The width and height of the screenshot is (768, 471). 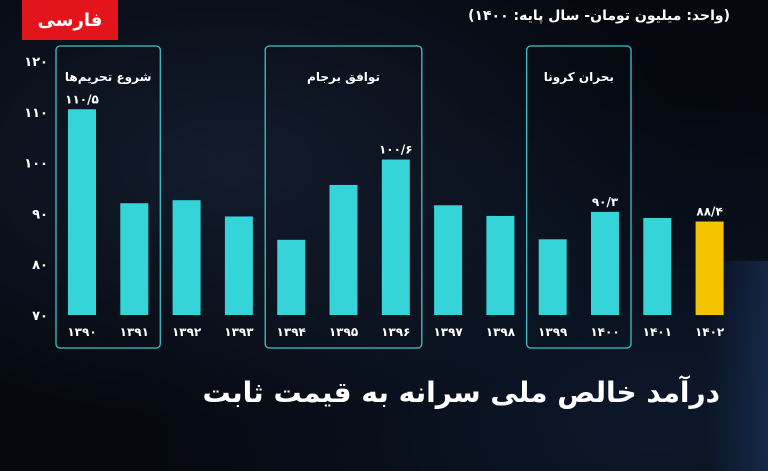 What do you see at coordinates (36, 164) in the screenshot?
I see `y-tick-label: ۱۰۰` at bounding box center [36, 164].